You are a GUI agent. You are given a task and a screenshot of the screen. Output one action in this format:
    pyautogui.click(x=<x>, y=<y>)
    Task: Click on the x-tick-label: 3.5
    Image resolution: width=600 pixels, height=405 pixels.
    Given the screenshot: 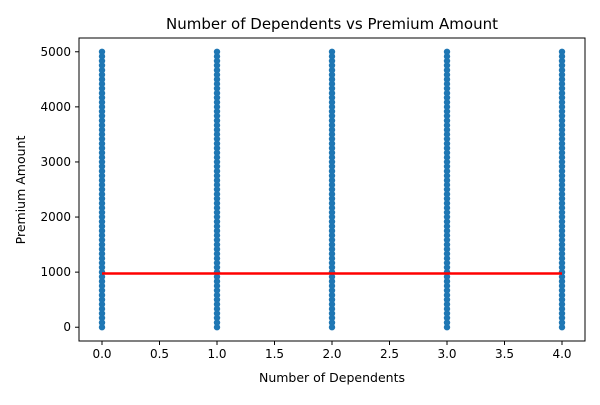 What is the action you would take?
    pyautogui.click(x=504, y=354)
    